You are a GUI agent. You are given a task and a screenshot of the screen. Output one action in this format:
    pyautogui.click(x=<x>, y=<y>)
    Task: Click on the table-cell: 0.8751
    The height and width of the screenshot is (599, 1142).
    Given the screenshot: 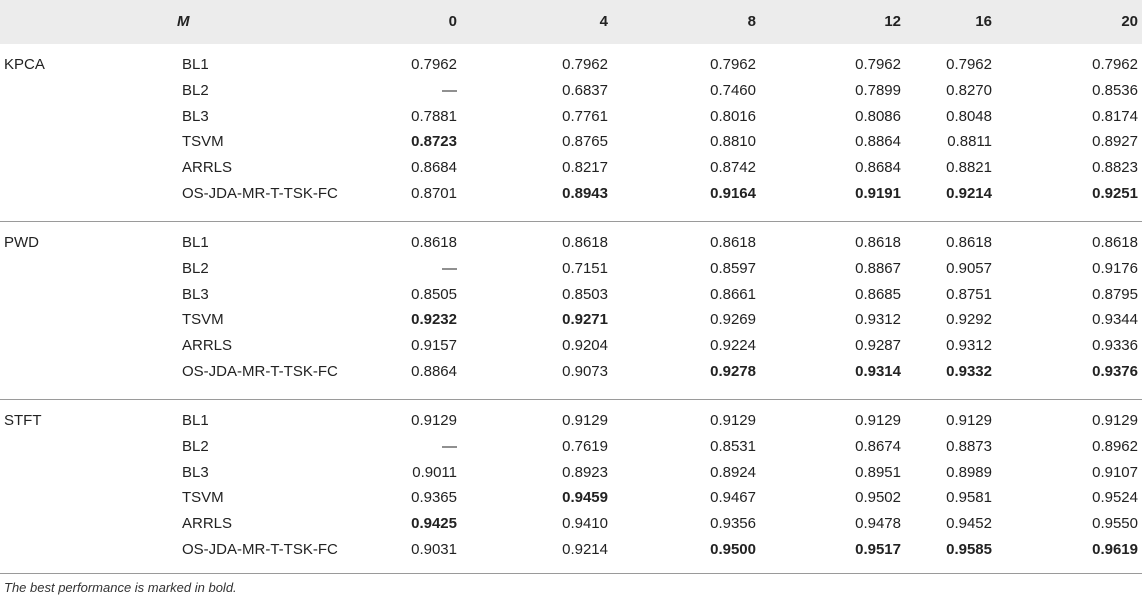 What is the action you would take?
    pyautogui.click(x=969, y=294)
    